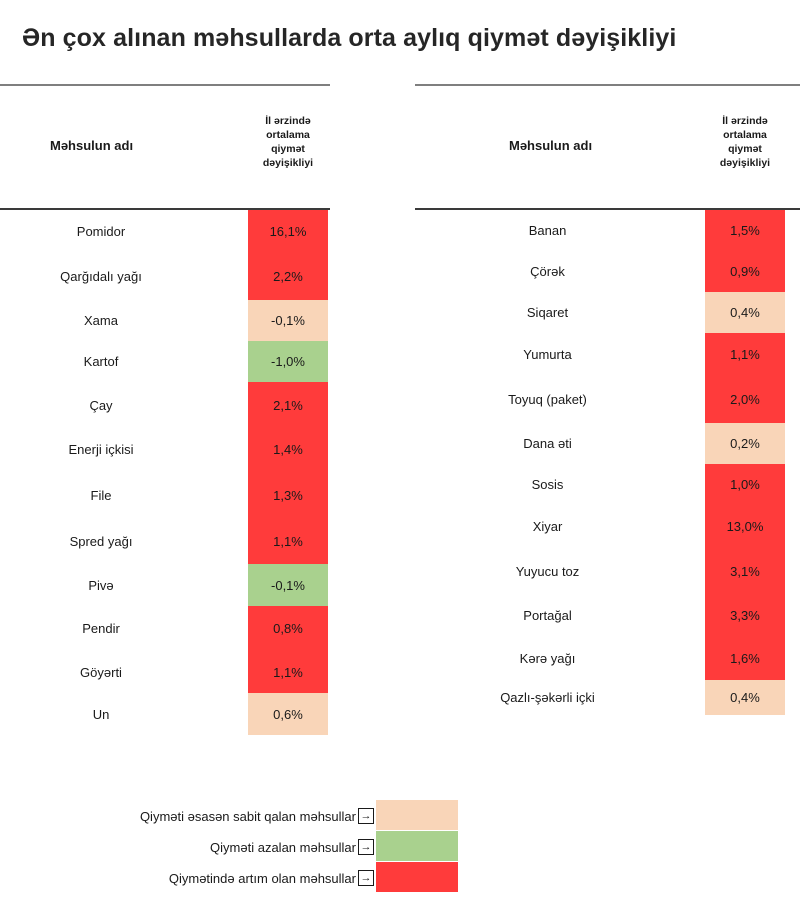  I want to click on table-row: Un 0,6%, so click(165, 714).